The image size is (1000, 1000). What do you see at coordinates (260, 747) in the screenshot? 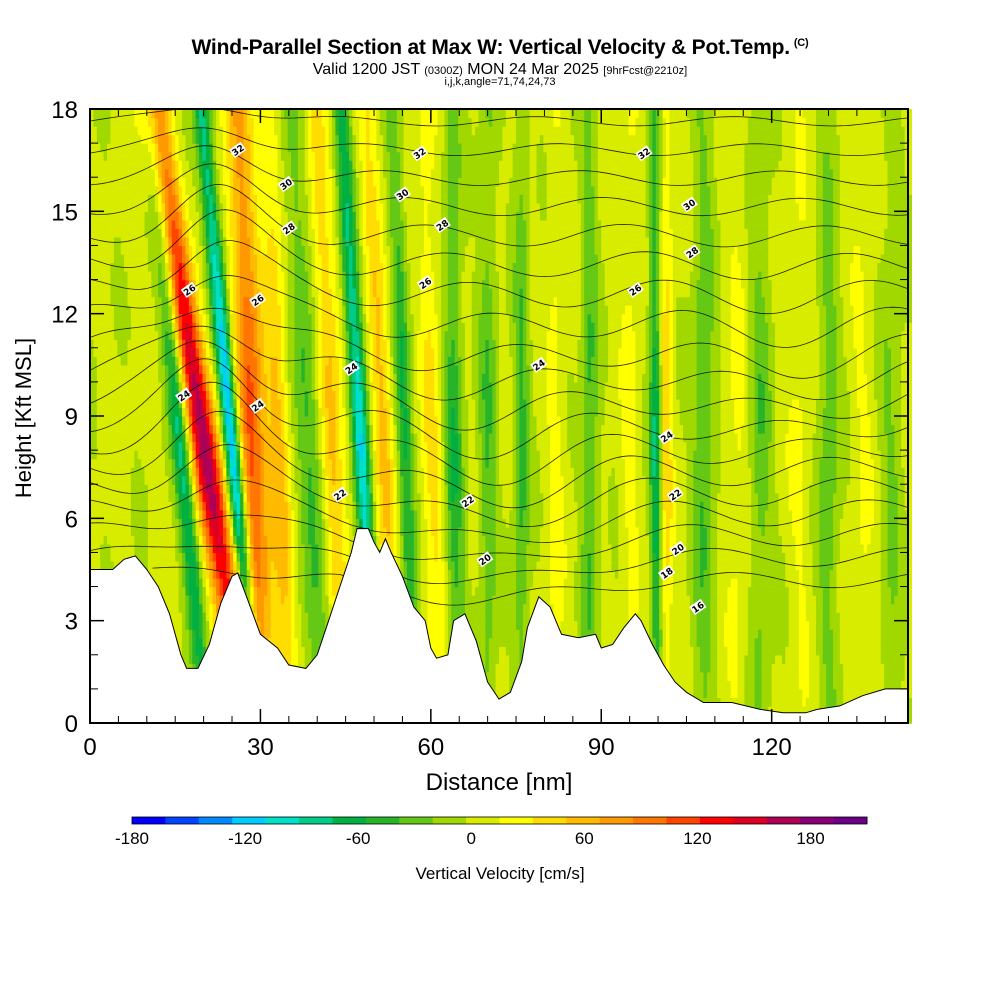
I see `x-tick-label: 30` at bounding box center [260, 747].